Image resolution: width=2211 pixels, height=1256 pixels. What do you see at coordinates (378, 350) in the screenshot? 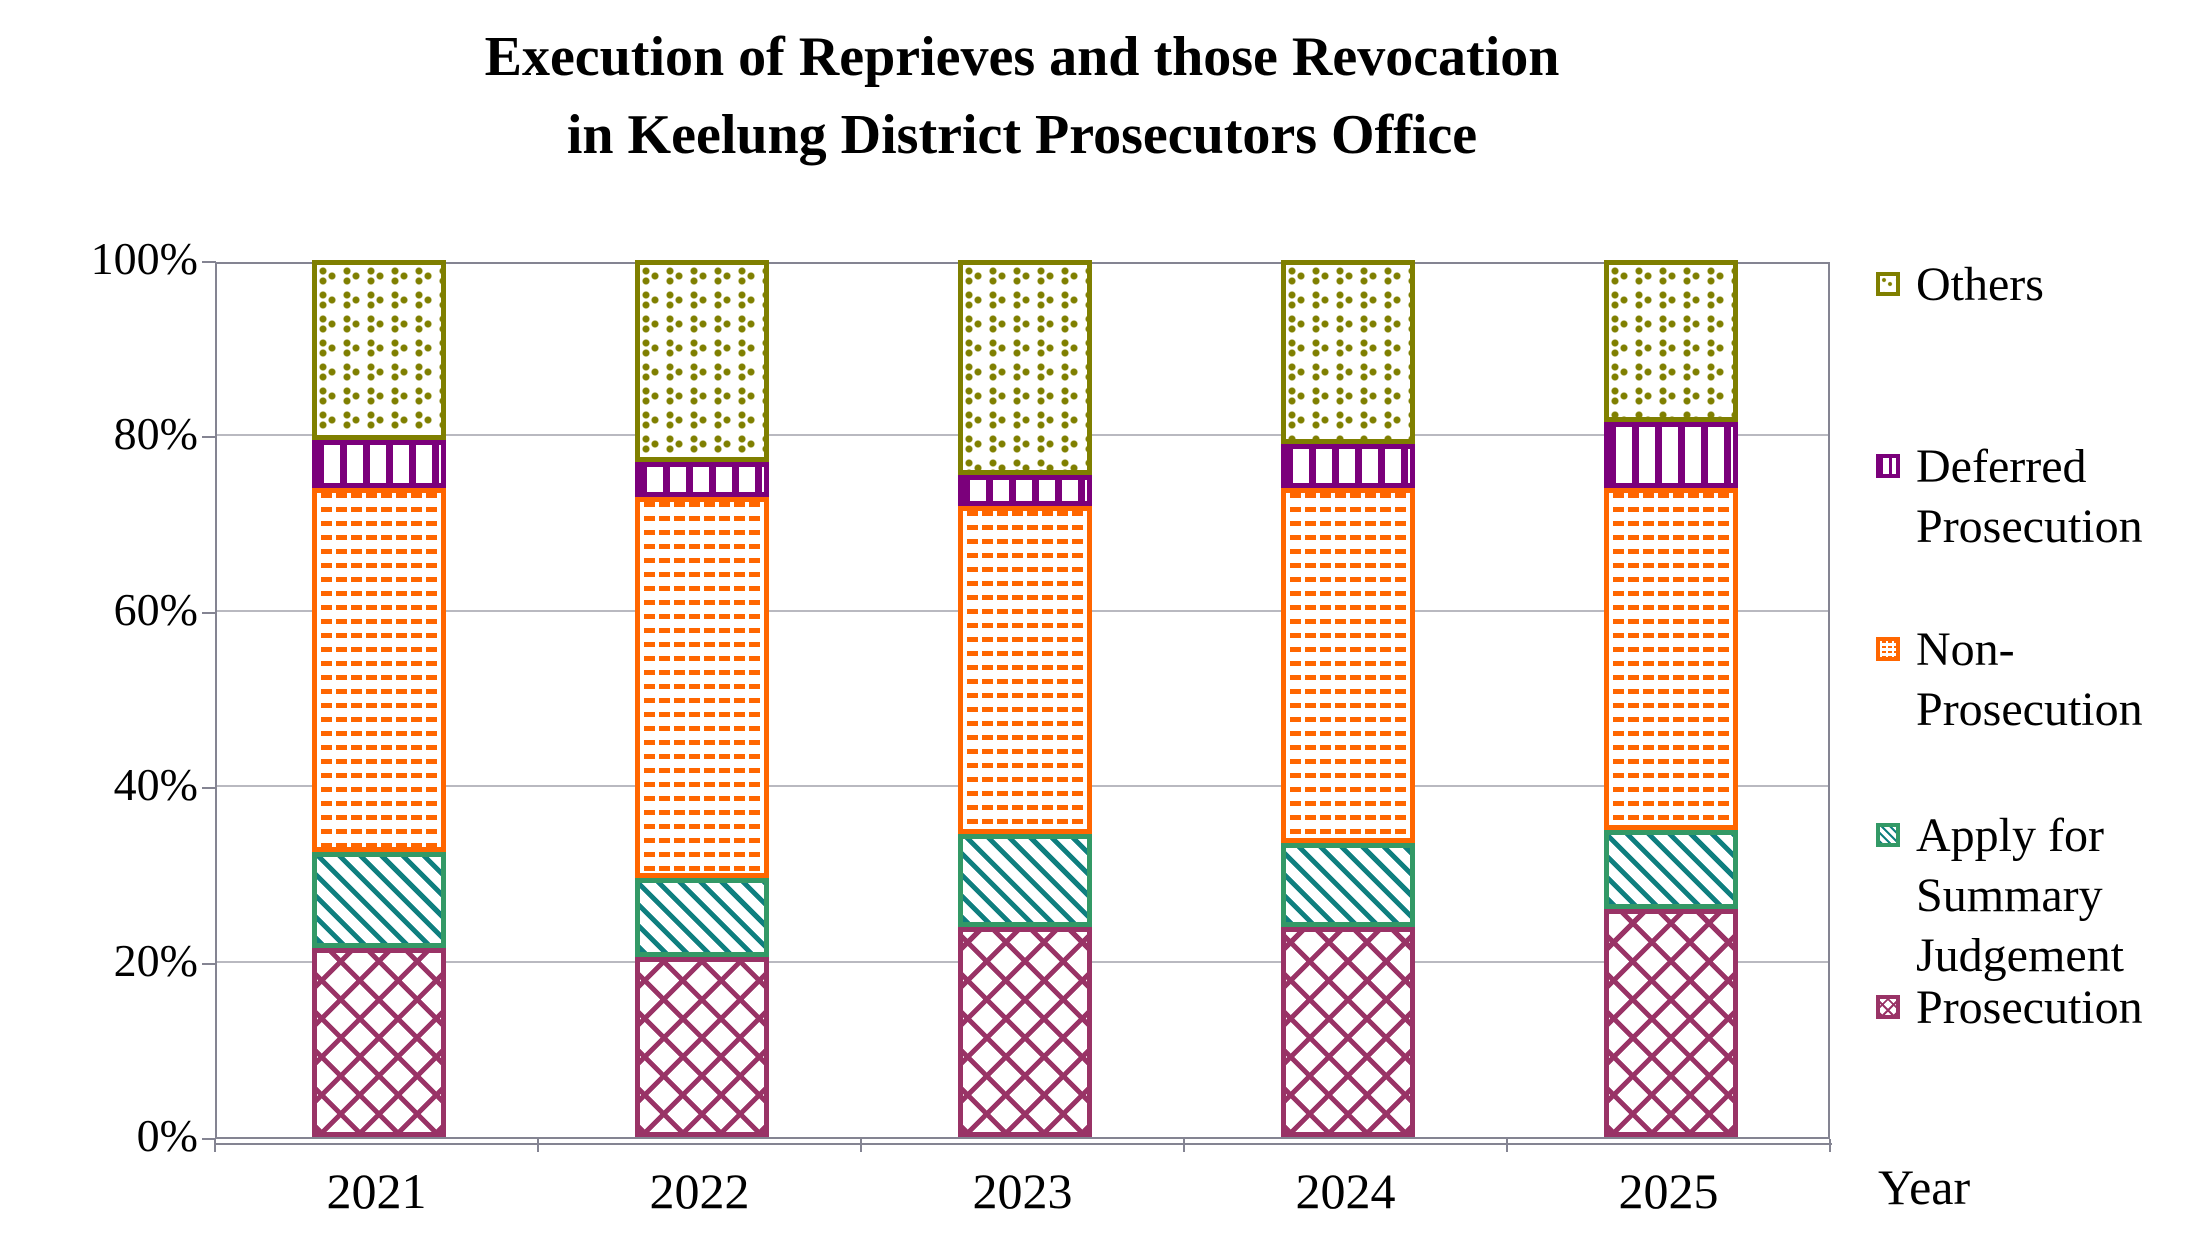
I see `bar-2021-others` at bounding box center [378, 350].